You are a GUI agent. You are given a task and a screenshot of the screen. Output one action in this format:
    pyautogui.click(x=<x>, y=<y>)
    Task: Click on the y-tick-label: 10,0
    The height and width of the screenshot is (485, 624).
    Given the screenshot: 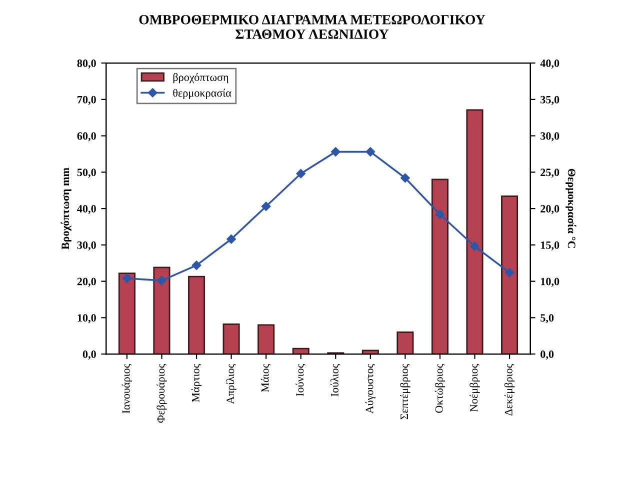 What is the action you would take?
    pyautogui.click(x=87, y=319)
    